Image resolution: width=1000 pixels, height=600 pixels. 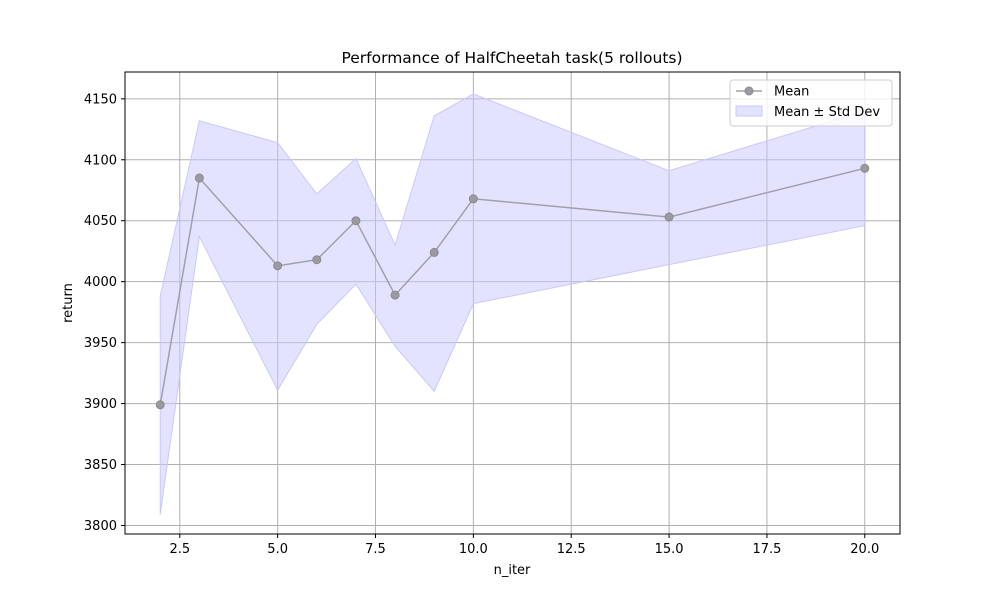 I want to click on x-tick-label: 17.5, so click(x=766, y=549).